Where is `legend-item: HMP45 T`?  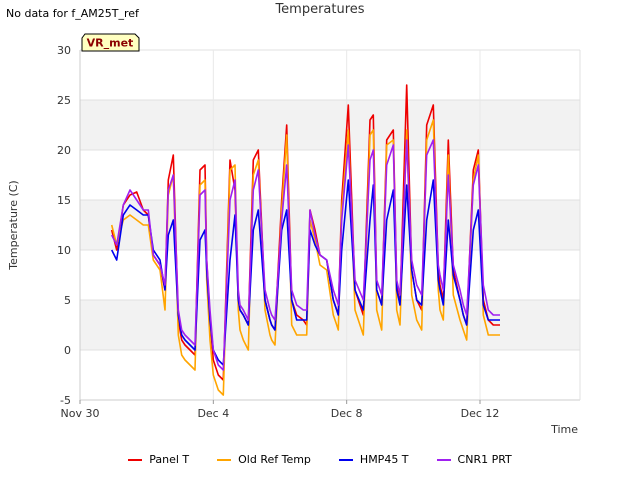 legend-item: HMP45 T is located at coordinates (373, 459).